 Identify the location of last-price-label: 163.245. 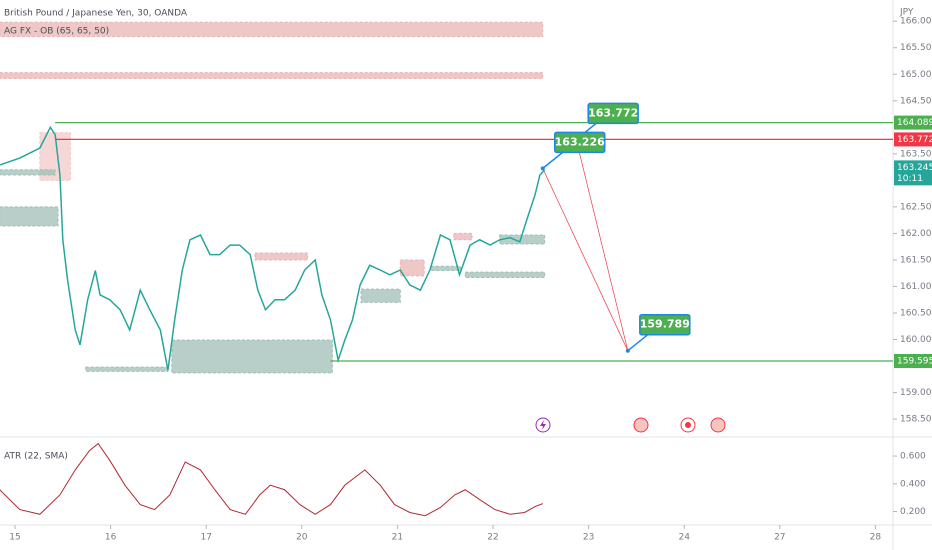
(914, 168).